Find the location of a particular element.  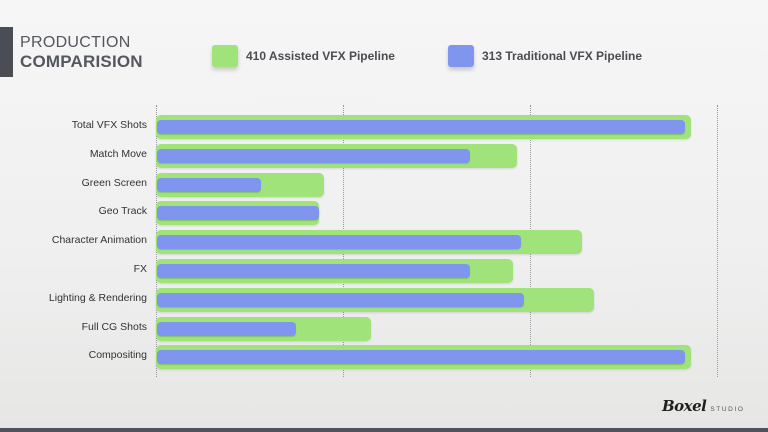

chart-row: Compositing is located at coordinates (384, 357).